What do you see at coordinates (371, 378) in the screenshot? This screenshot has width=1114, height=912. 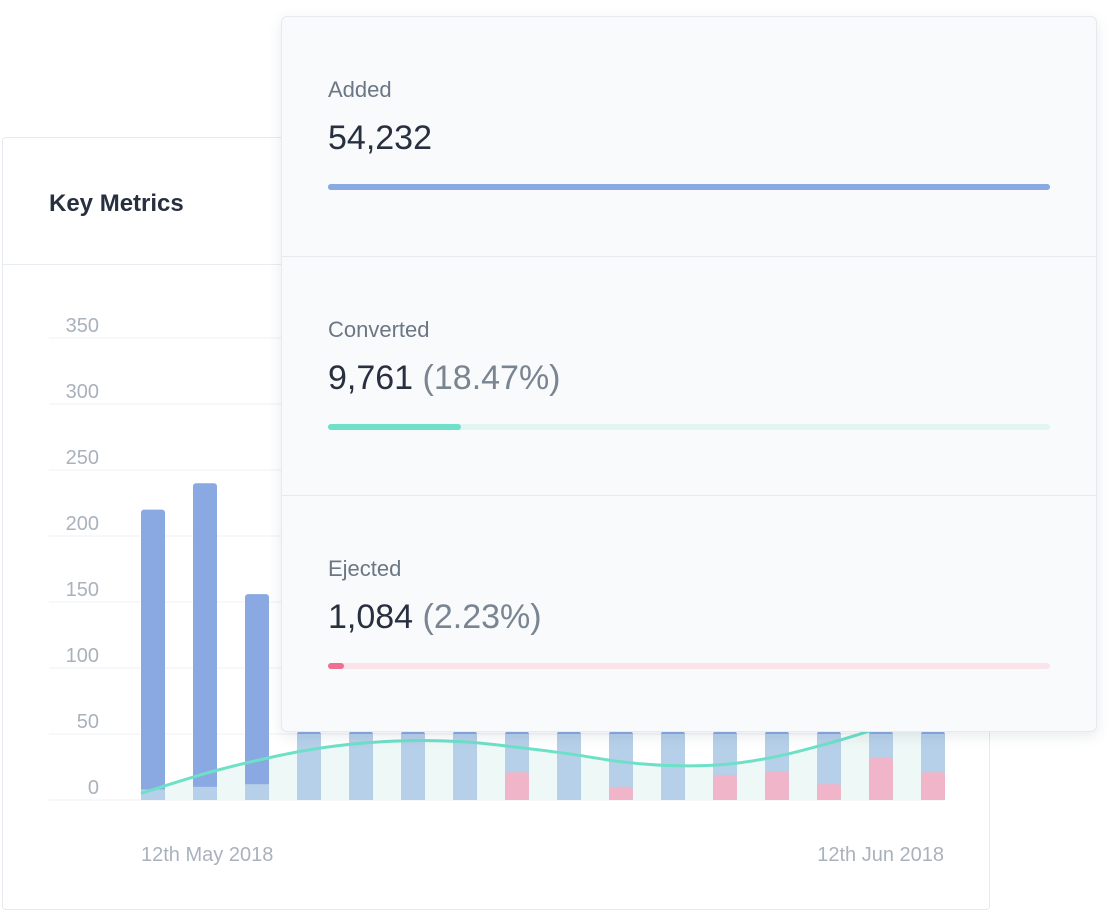 I see `metric-number: 9,761` at bounding box center [371, 378].